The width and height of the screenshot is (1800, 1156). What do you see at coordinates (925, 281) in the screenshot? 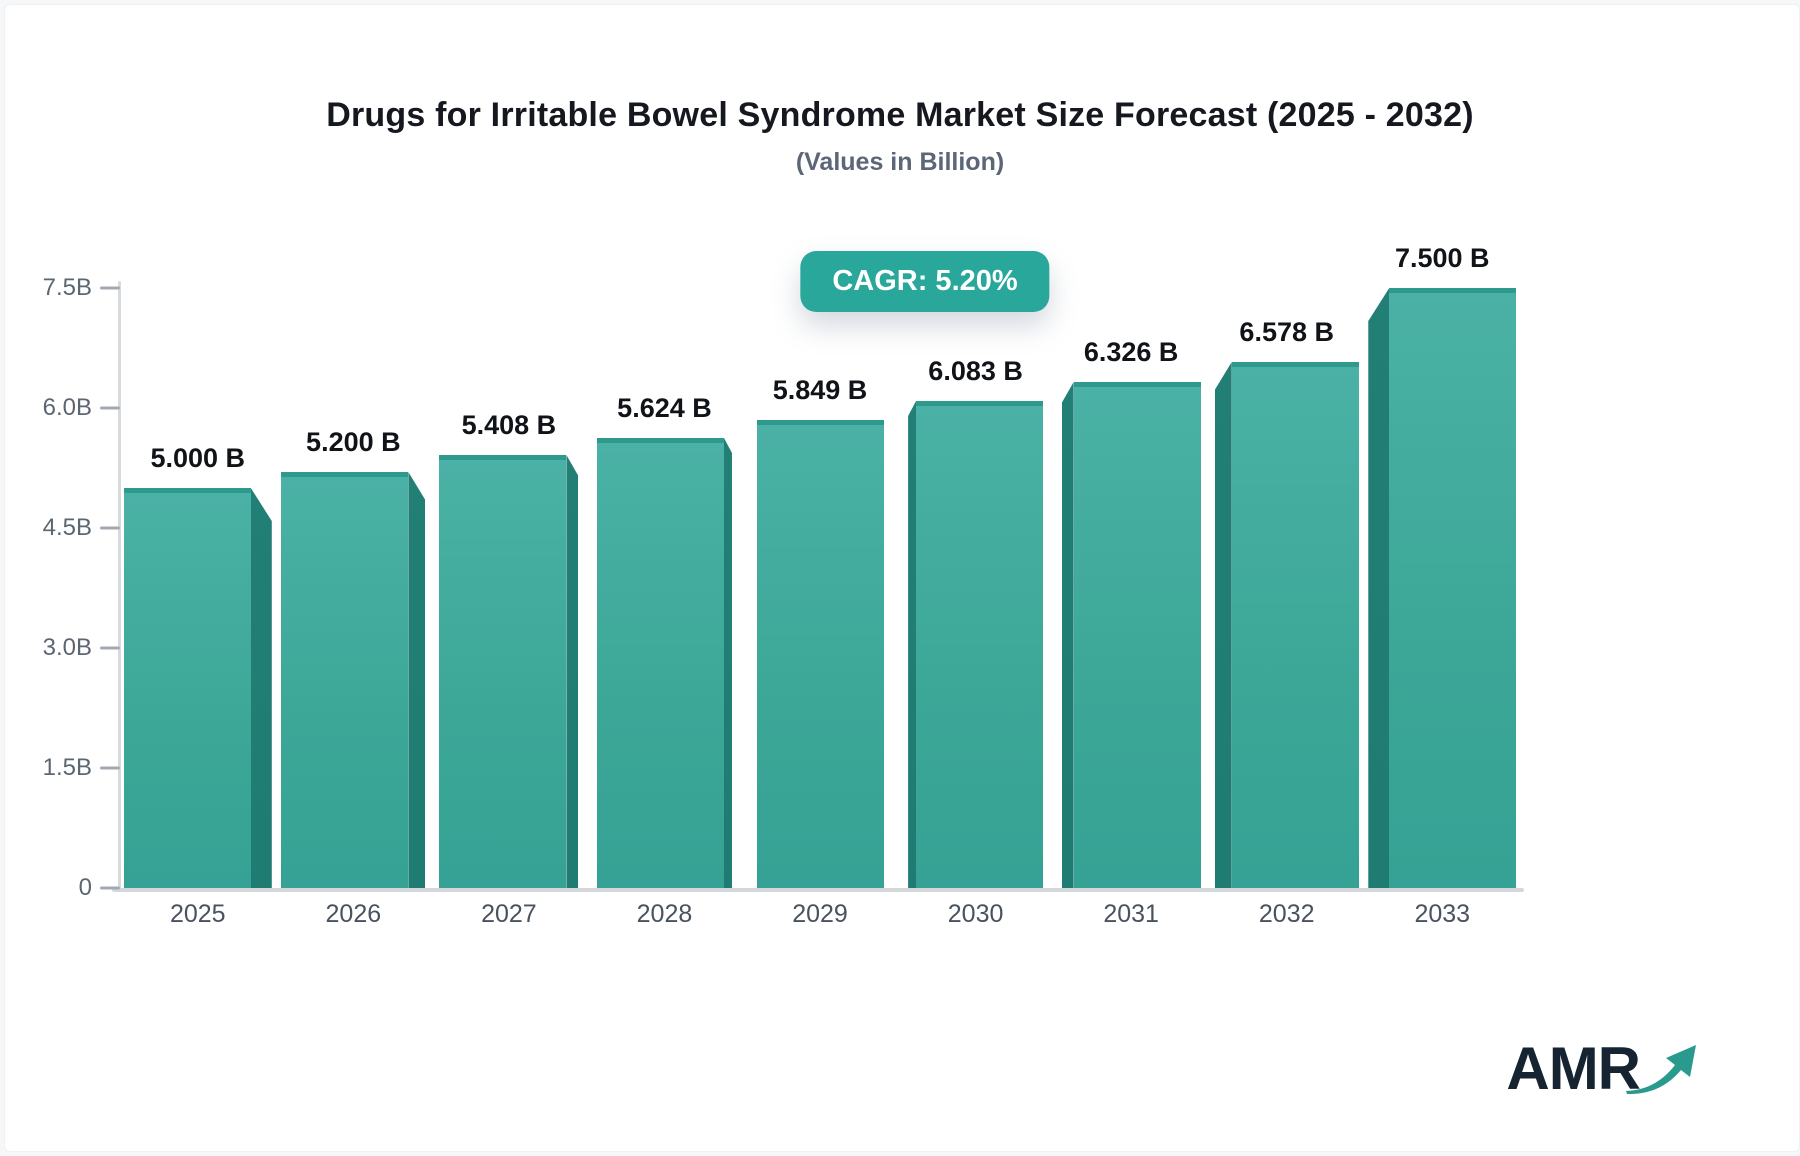
I see `cagr-badge: CAGR: 5.20%` at bounding box center [925, 281].